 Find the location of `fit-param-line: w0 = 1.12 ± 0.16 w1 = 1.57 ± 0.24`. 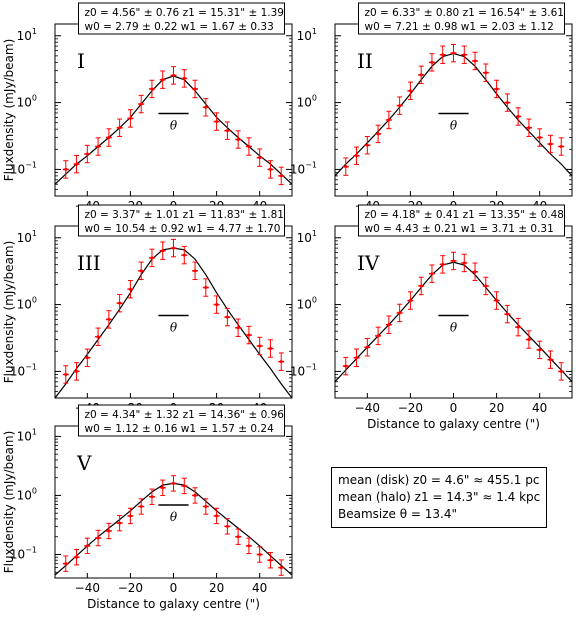

fit-param-line: w0 = 1.12 ± 0.16 w1 = 1.57 ± 0.24 is located at coordinates (180, 429).